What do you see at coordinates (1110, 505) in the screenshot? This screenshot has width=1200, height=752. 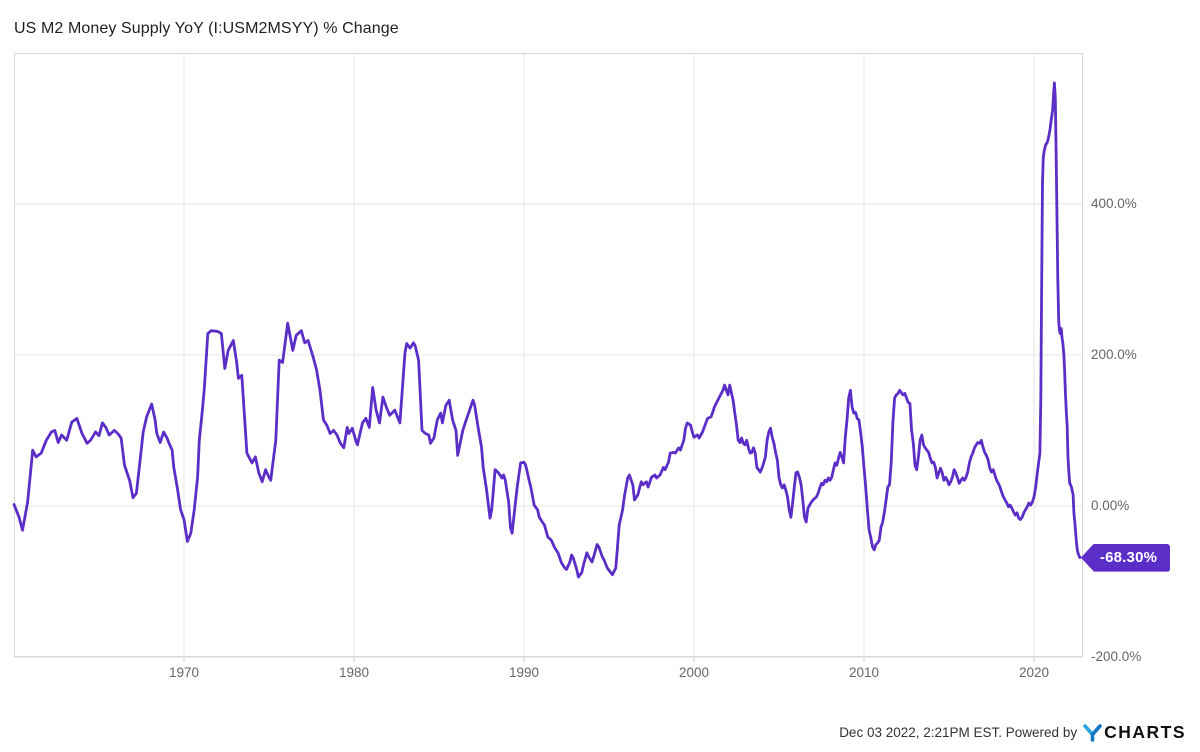 I see `y-axis-tick-label: 0.00%` at bounding box center [1110, 505].